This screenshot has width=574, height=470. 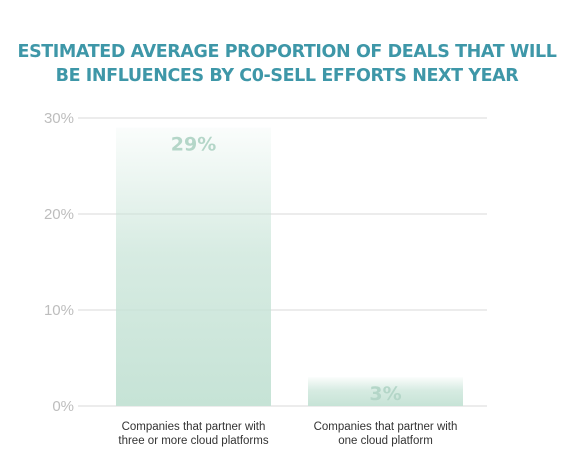 What do you see at coordinates (63, 406) in the screenshot?
I see `y-tick-label-0: 0%` at bounding box center [63, 406].